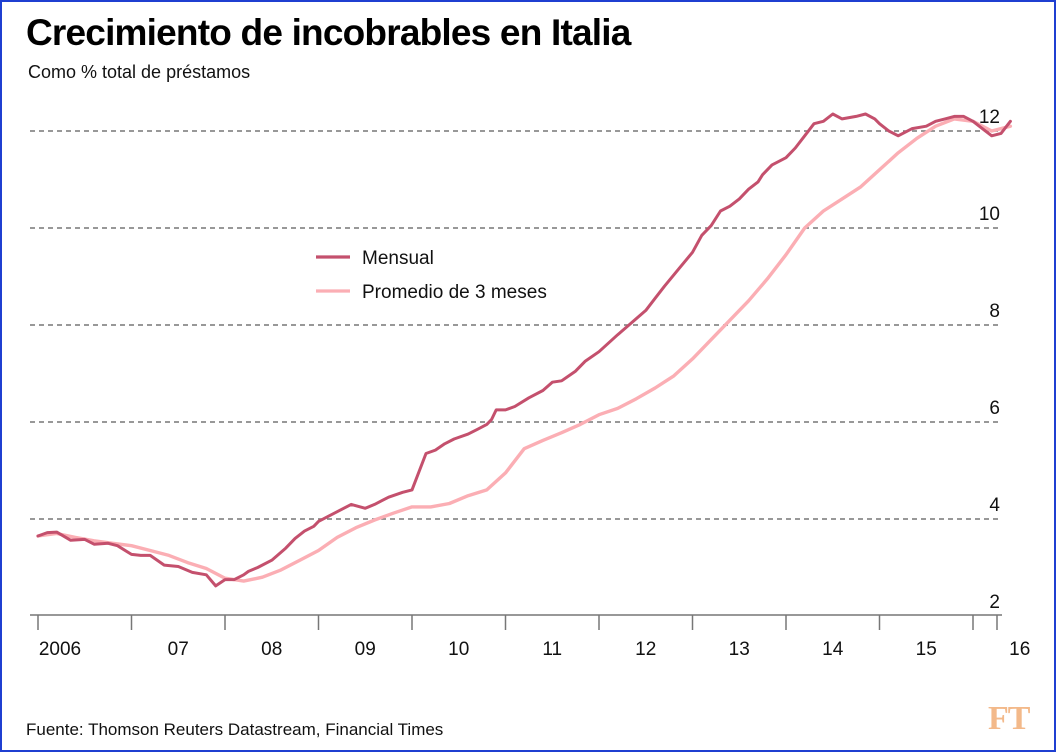 This screenshot has width=1056, height=752. I want to click on legend-label-mensual: Mensual, so click(398, 258).